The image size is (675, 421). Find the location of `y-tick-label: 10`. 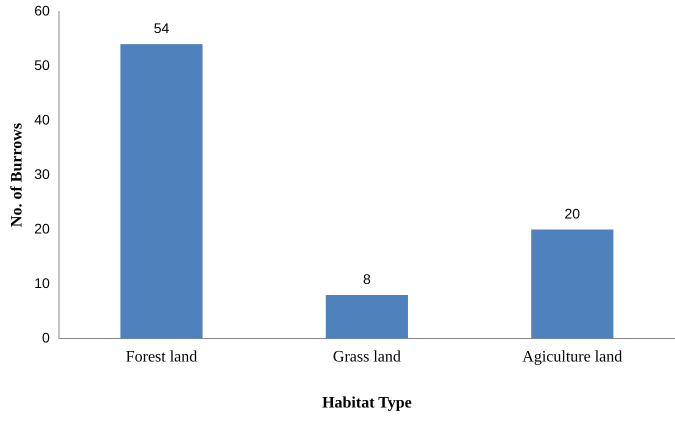

y-tick-label: 10 is located at coordinates (42, 282).